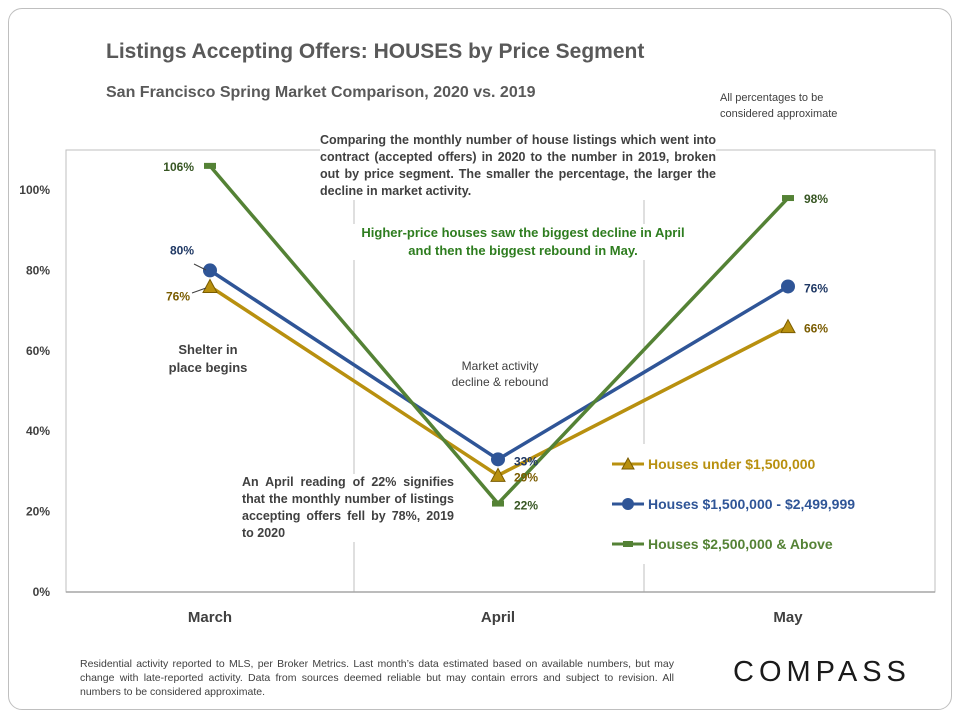 This screenshot has height=720, width=960. I want to click on legend-label-3: Houses $2,500,000 & Above, so click(740, 544).